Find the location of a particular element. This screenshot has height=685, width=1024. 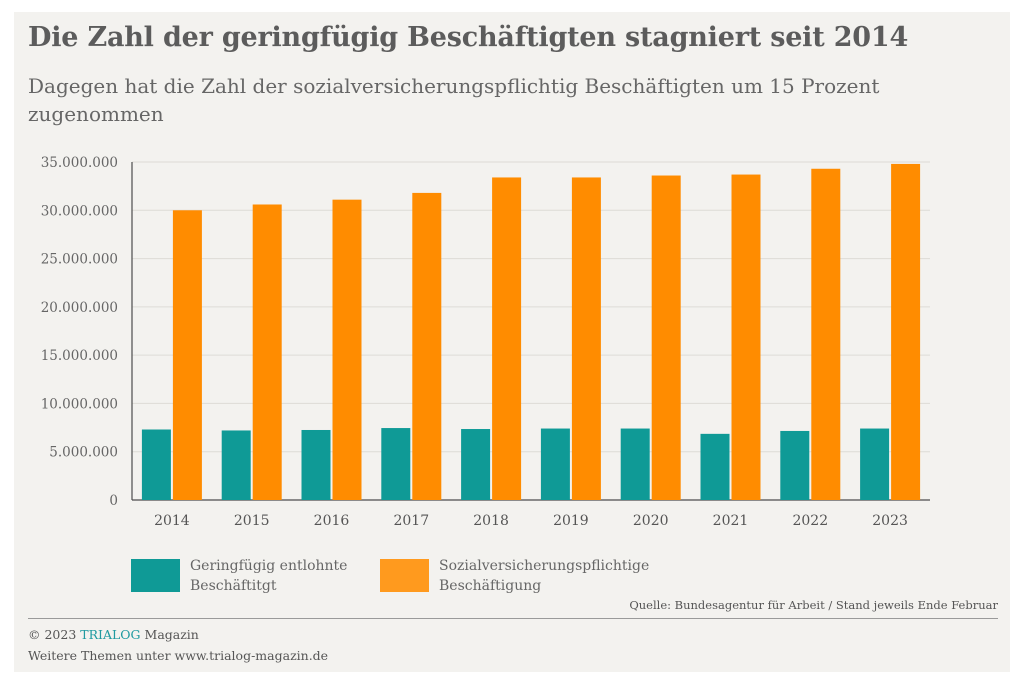

y-tick-label: 25.000.000 is located at coordinates (79, 260).